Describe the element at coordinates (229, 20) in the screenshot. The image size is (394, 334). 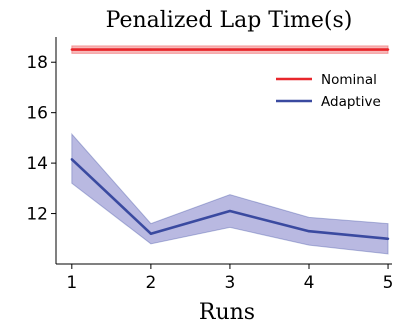
I see `chart-title: Penalized Lap Time(s)` at that location.